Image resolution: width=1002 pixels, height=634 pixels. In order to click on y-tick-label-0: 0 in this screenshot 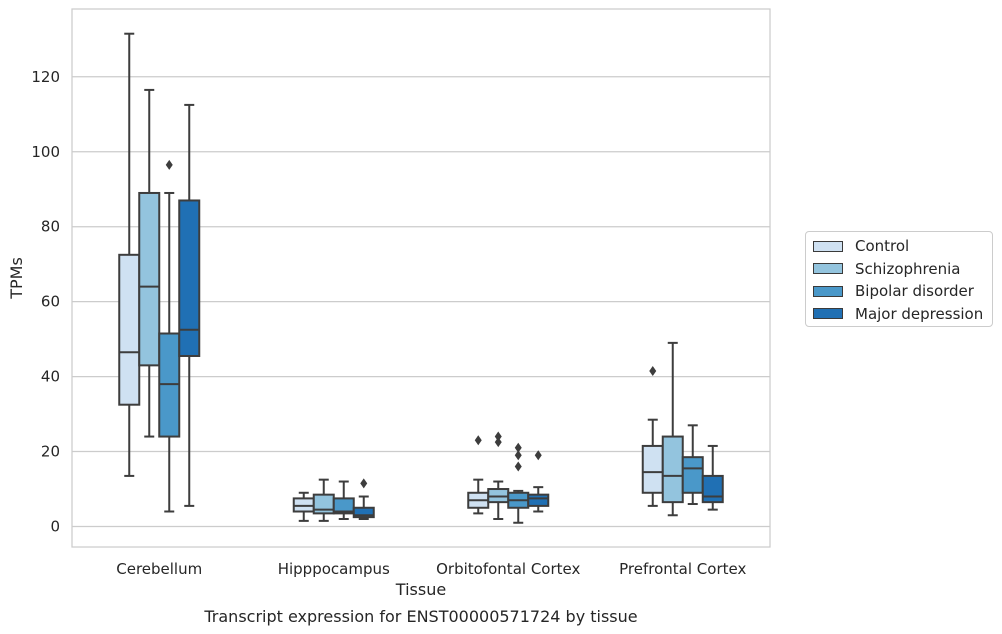, I will do `click(55, 527)`.